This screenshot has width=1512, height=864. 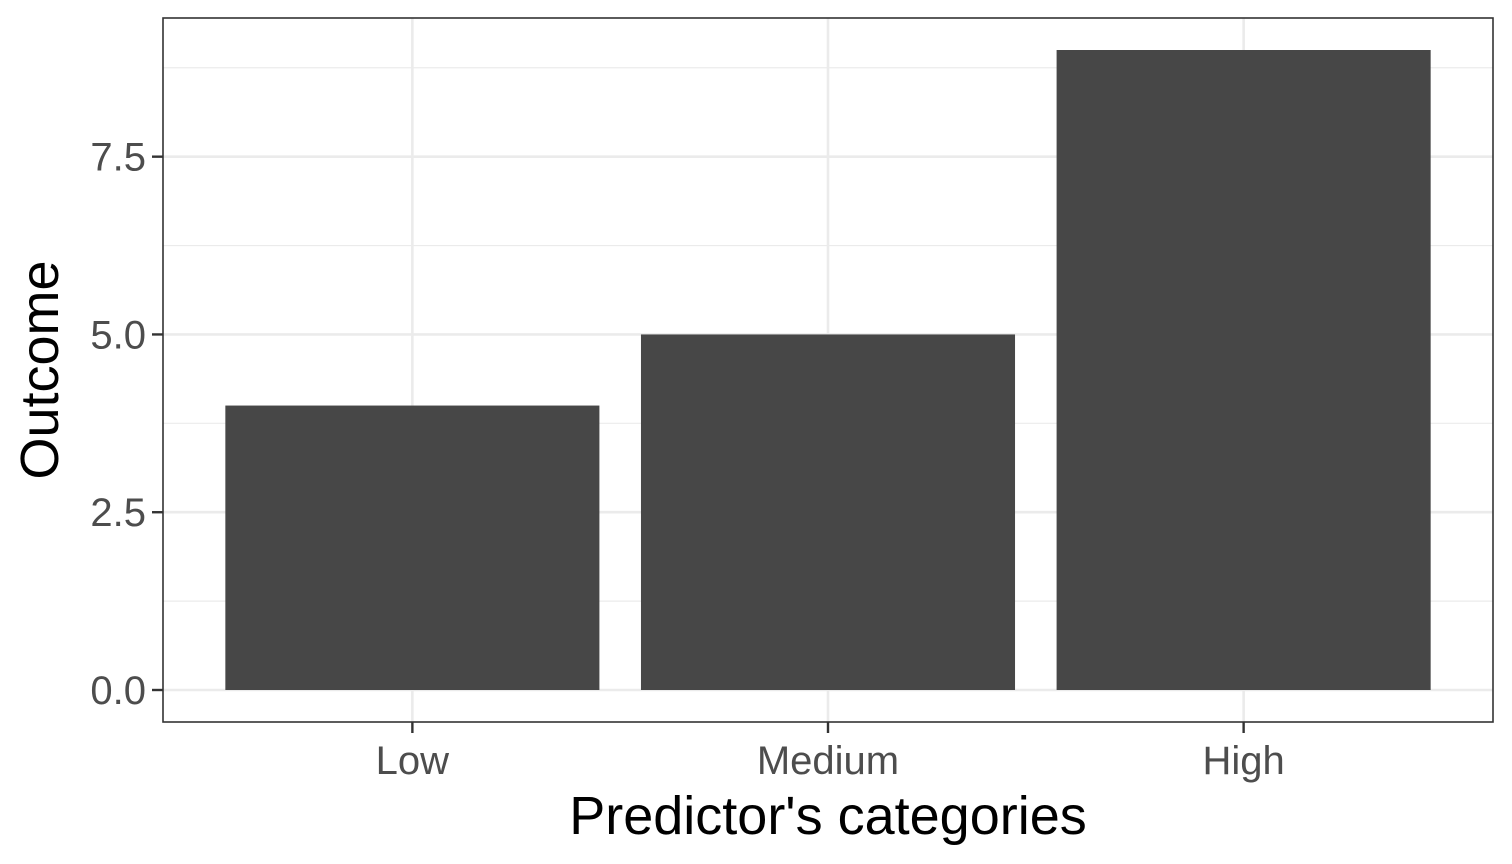 I want to click on y-axis-title: Outcome, so click(x=40, y=369).